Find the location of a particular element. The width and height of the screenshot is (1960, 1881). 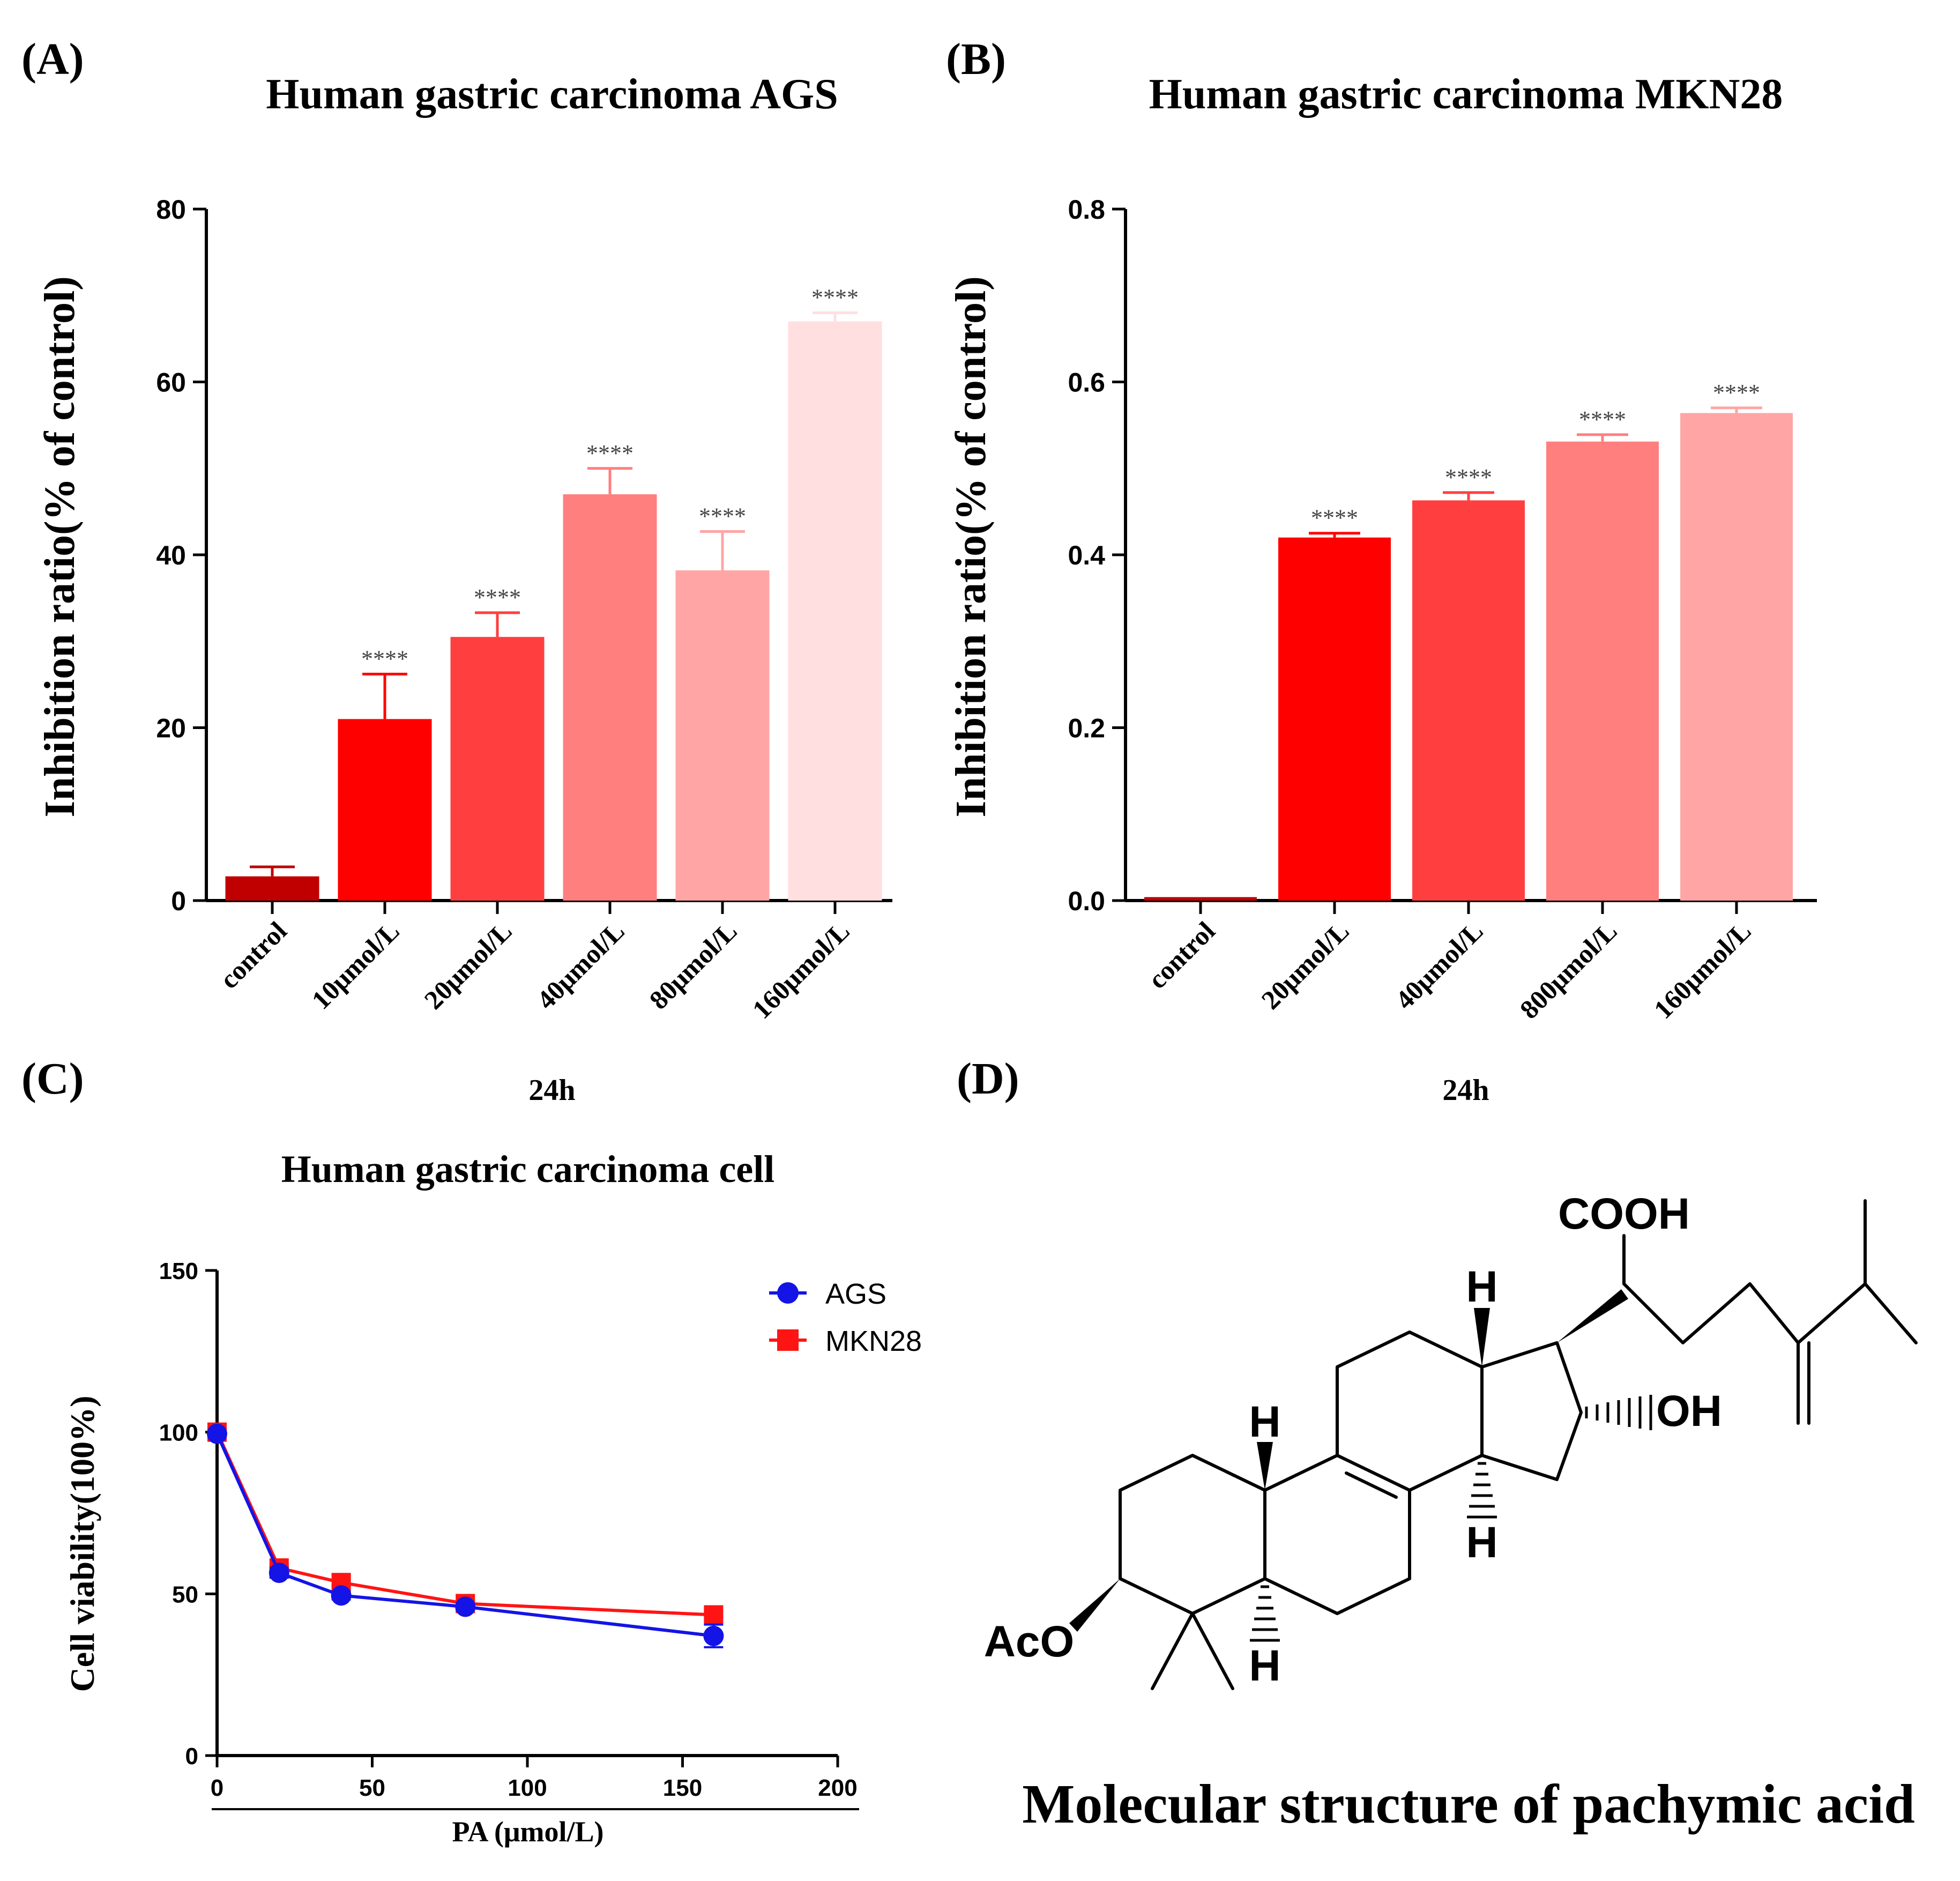

ring-b-bonds is located at coordinates (1337, 1534).